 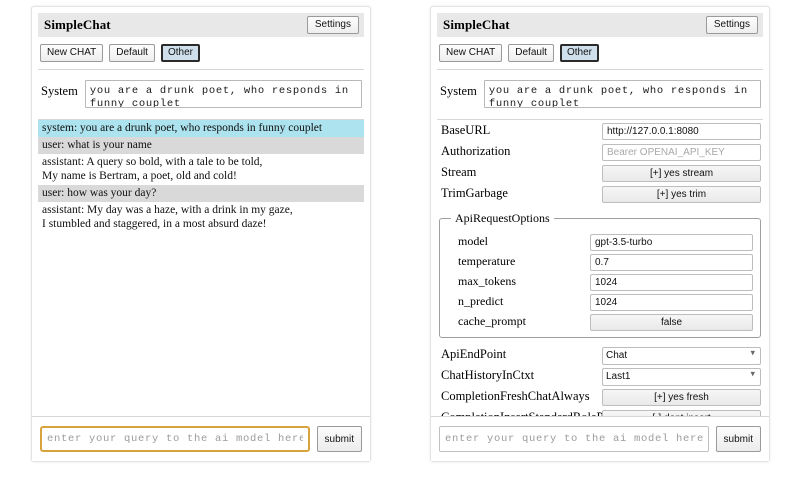 I want to click on setting-row-stream: Stream [+] yes stream, so click(x=600, y=172).